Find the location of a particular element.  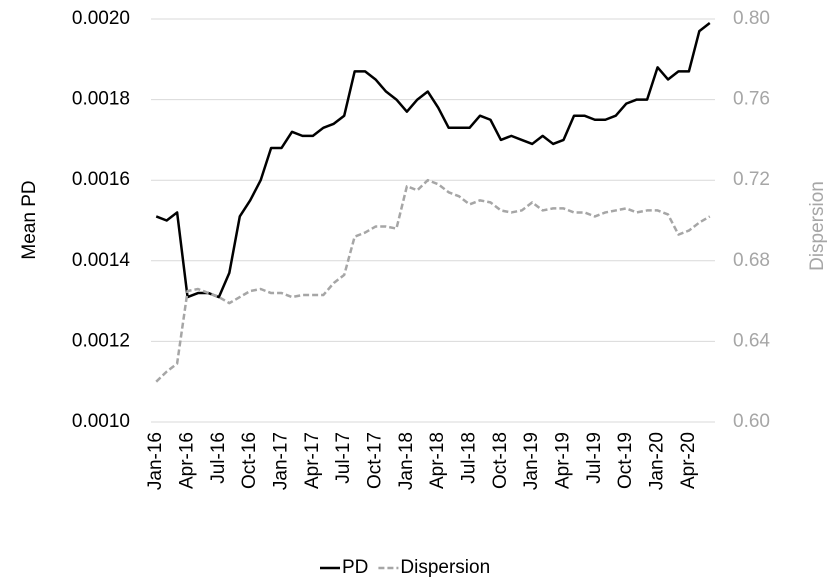

x-tick-label: Jan-17 is located at coordinates (281, 461).